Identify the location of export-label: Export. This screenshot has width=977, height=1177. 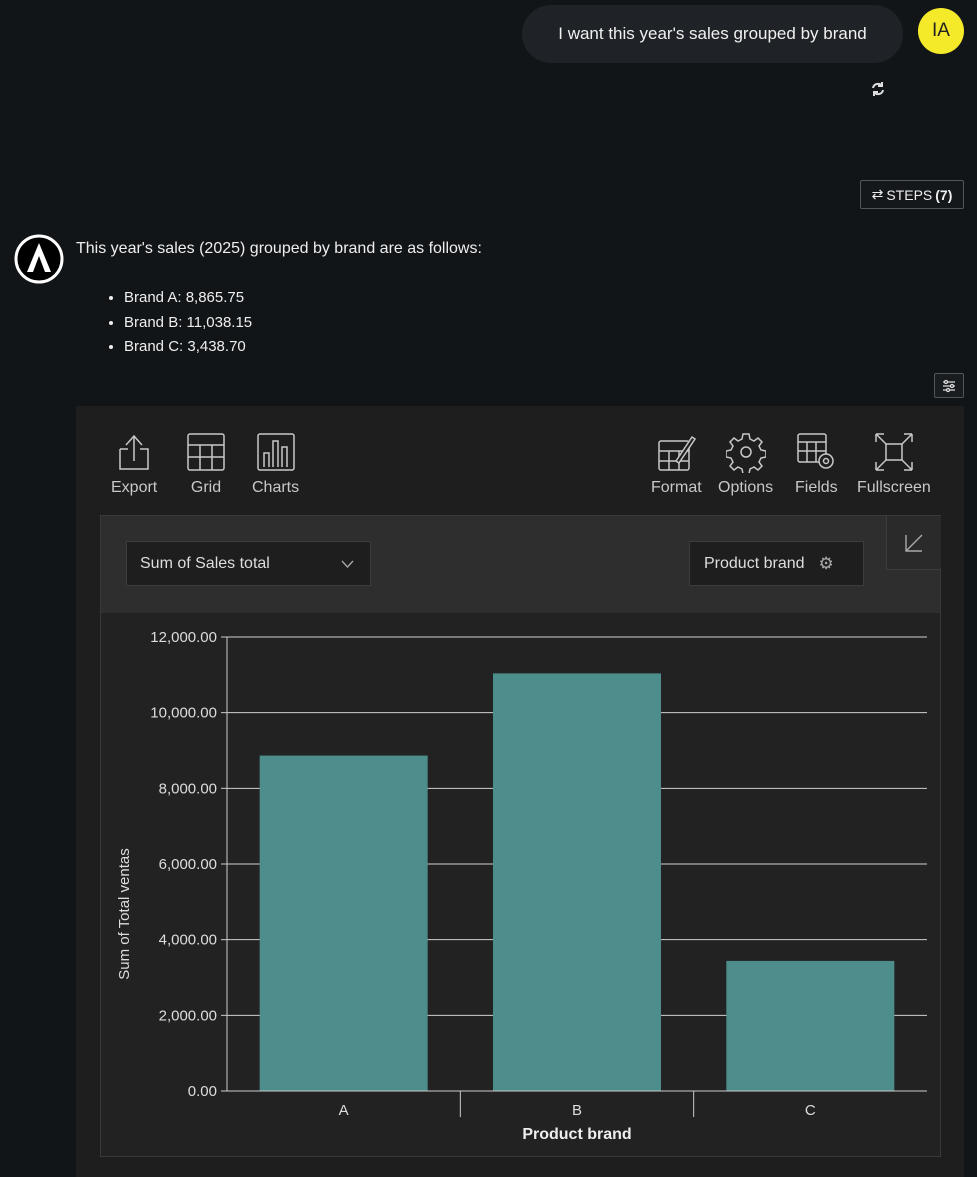
(134, 487).